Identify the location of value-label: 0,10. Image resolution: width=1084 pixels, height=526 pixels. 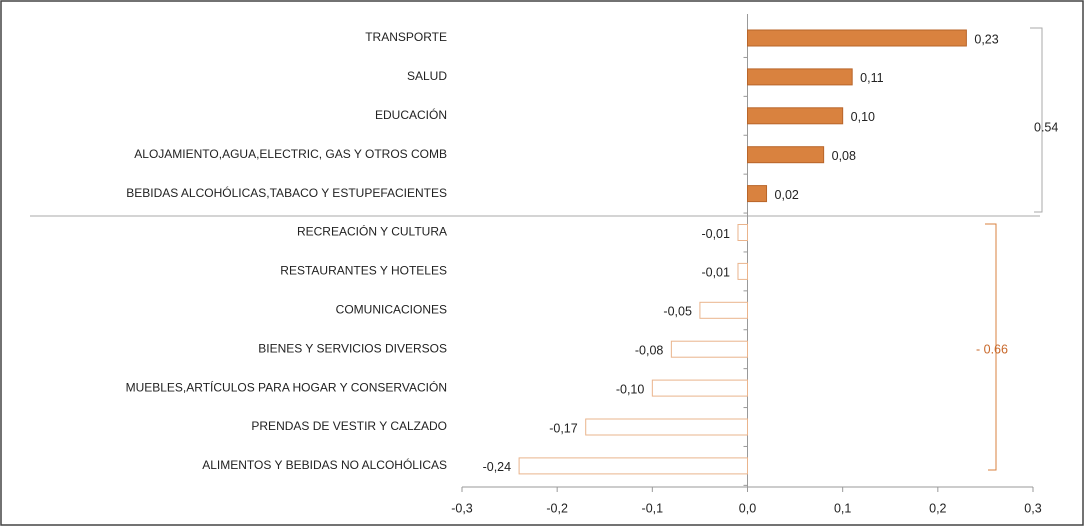
(863, 117).